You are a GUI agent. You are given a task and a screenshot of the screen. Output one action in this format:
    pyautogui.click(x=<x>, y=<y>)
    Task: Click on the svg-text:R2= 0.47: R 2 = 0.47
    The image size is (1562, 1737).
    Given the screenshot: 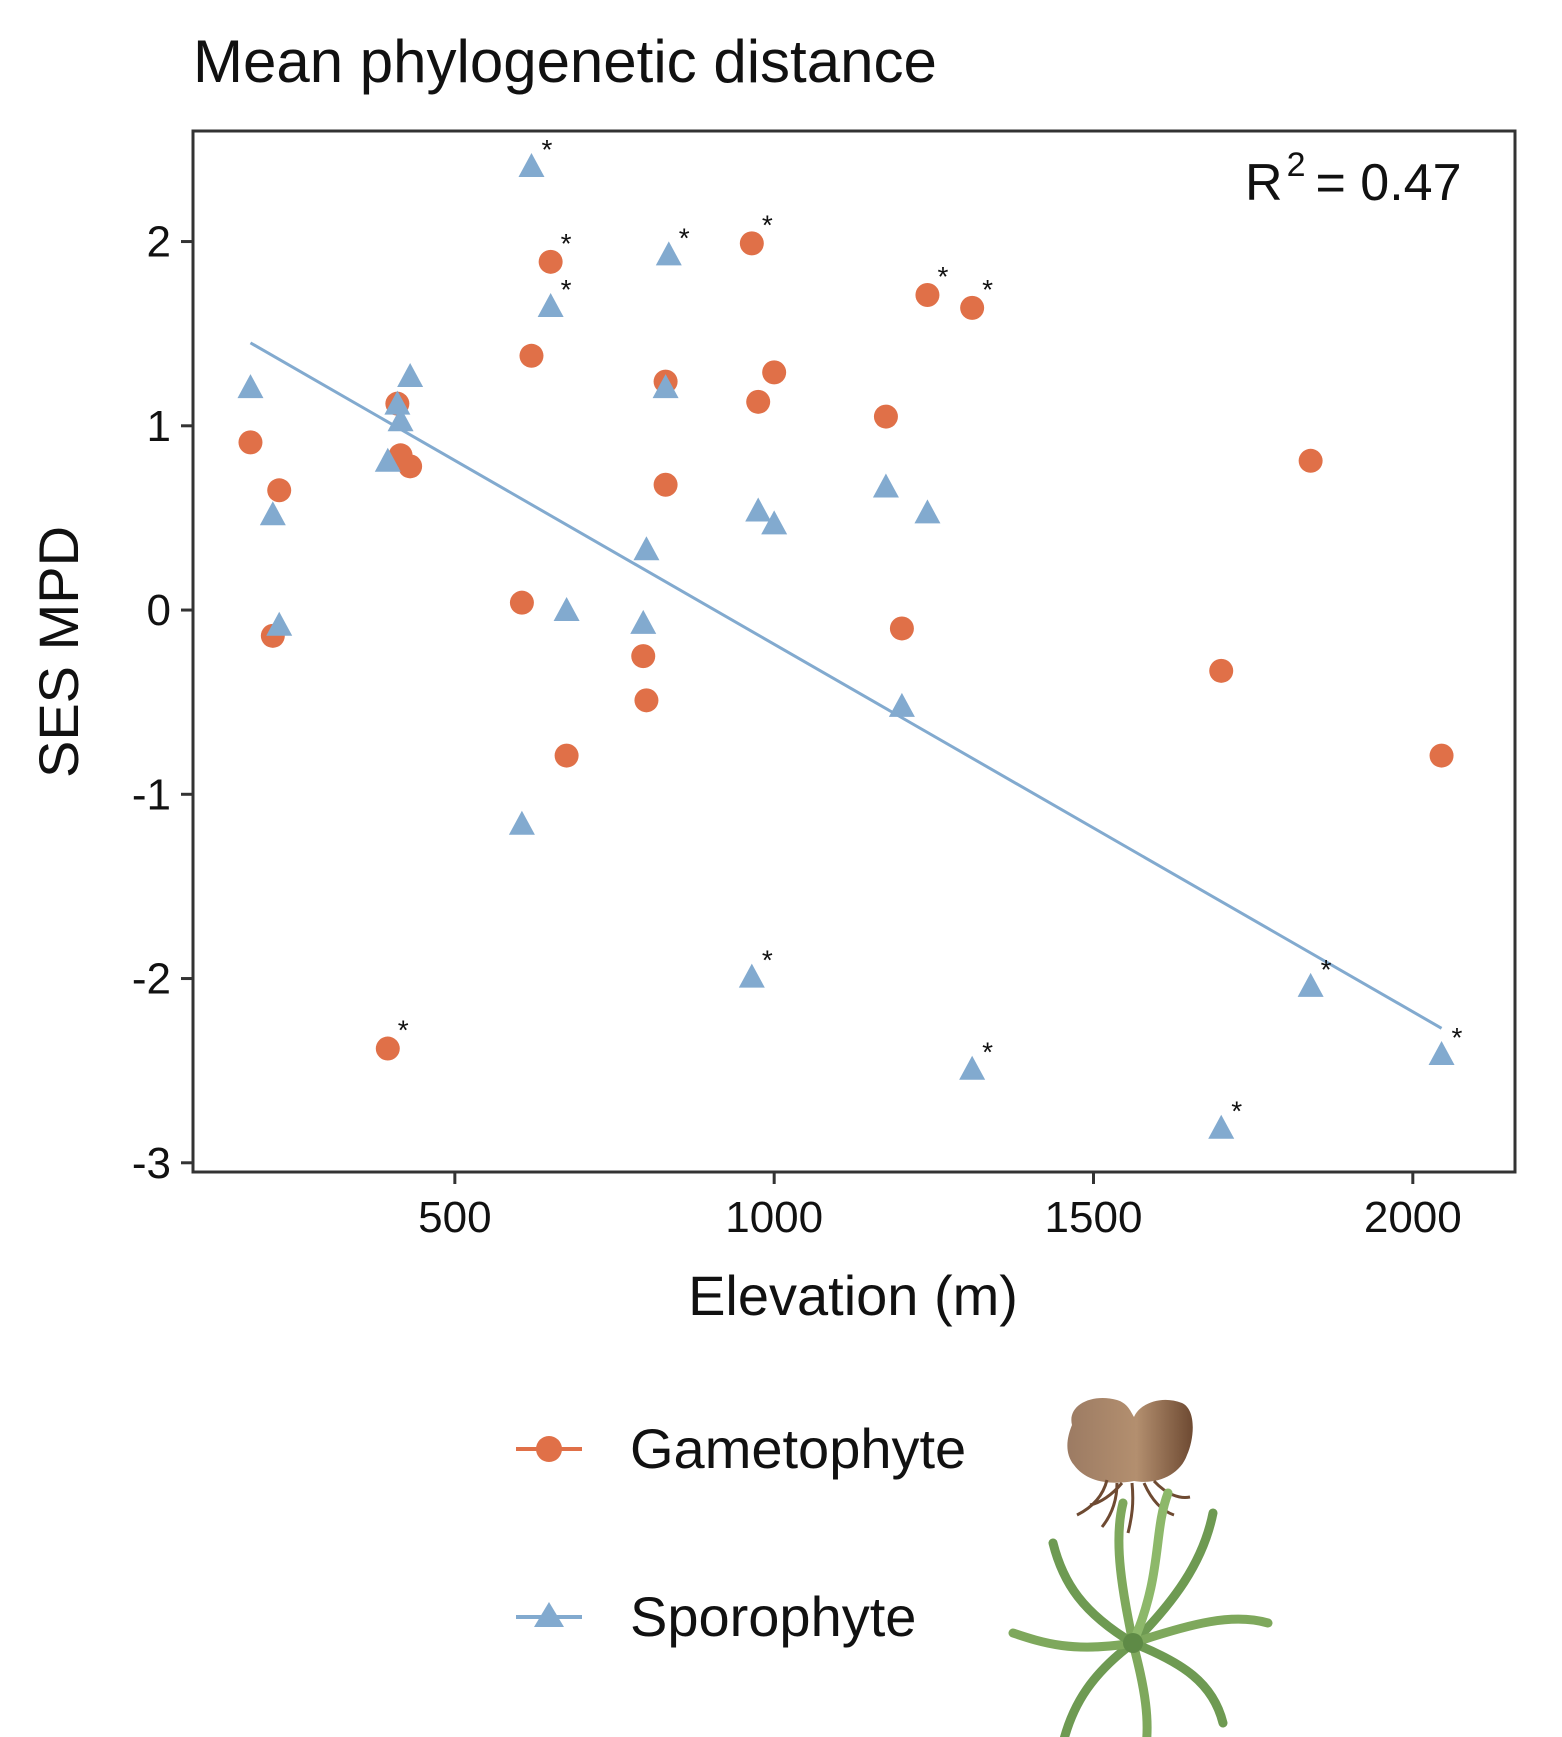 What is the action you would take?
    pyautogui.click(x=1353, y=179)
    